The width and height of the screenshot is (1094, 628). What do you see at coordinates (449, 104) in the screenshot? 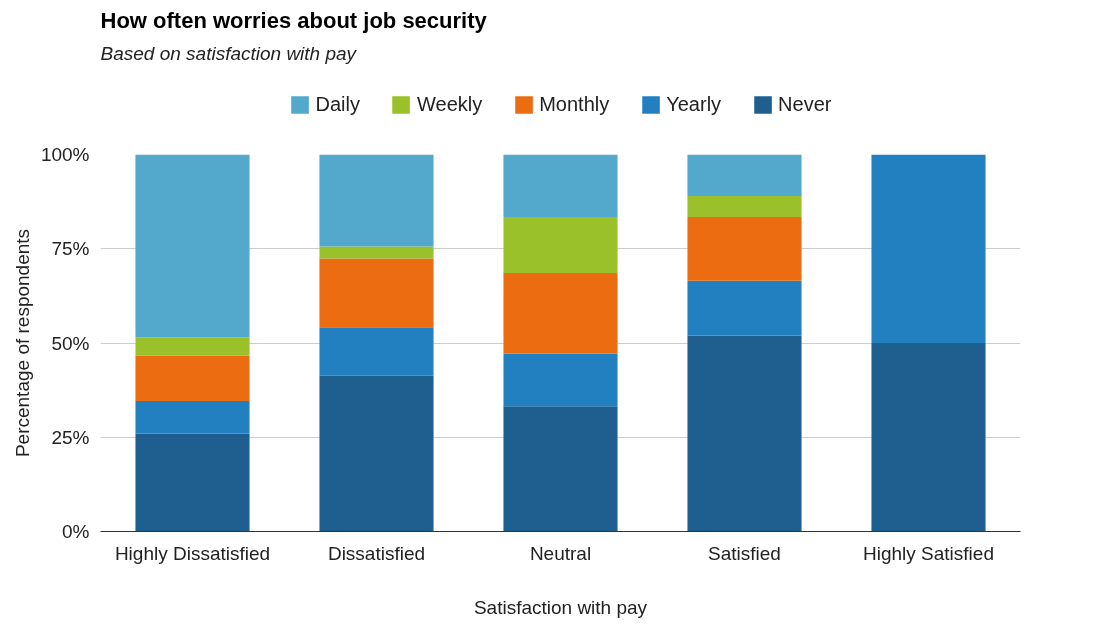
I see `legend-label: Weekly` at bounding box center [449, 104].